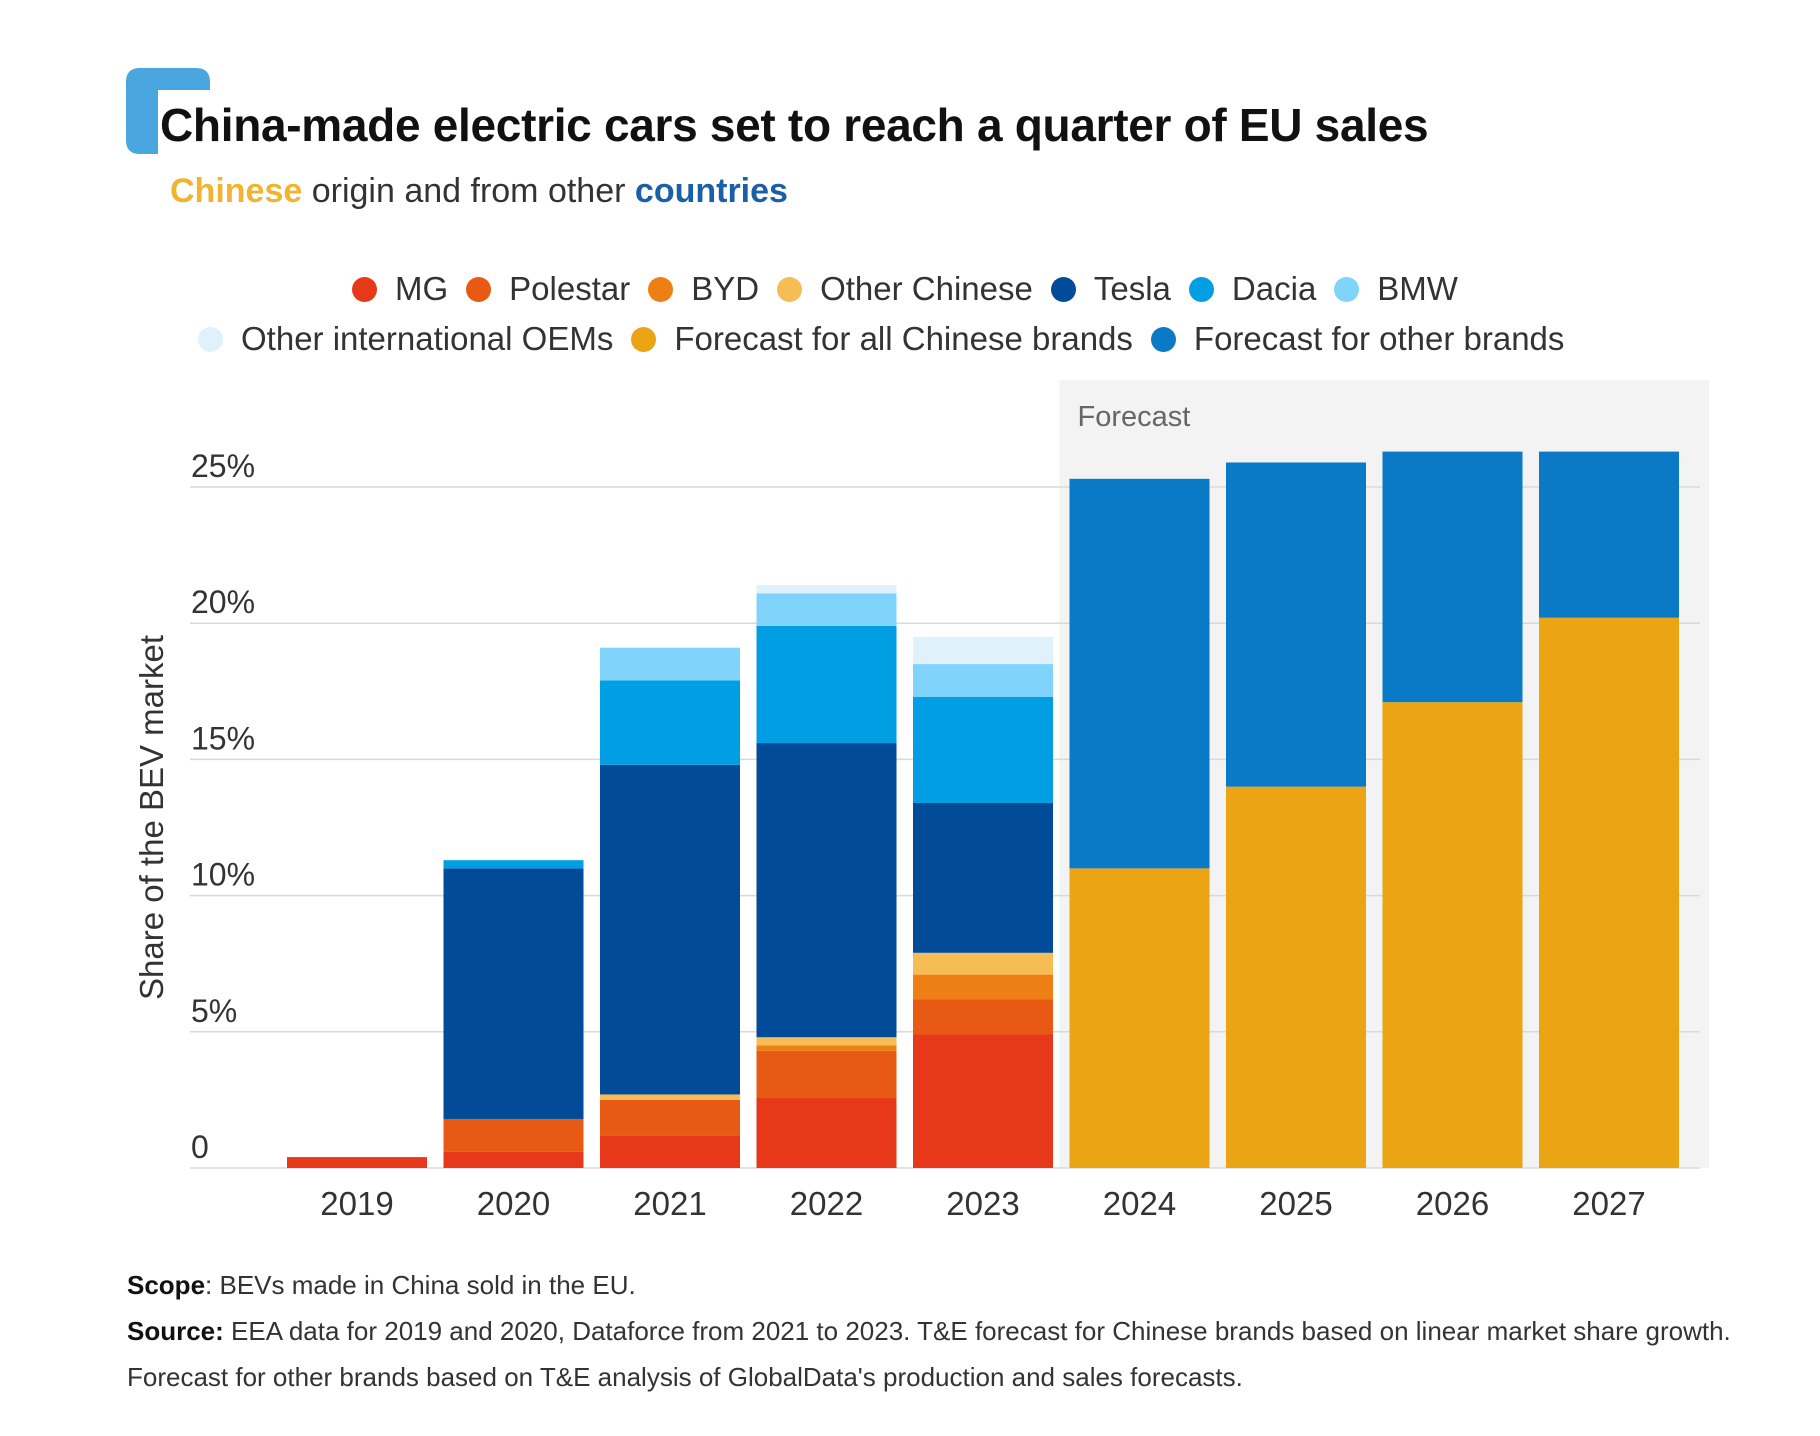 Image resolution: width=1820 pixels, height=1436 pixels. I want to click on y-tick-label: 0, so click(200, 1147).